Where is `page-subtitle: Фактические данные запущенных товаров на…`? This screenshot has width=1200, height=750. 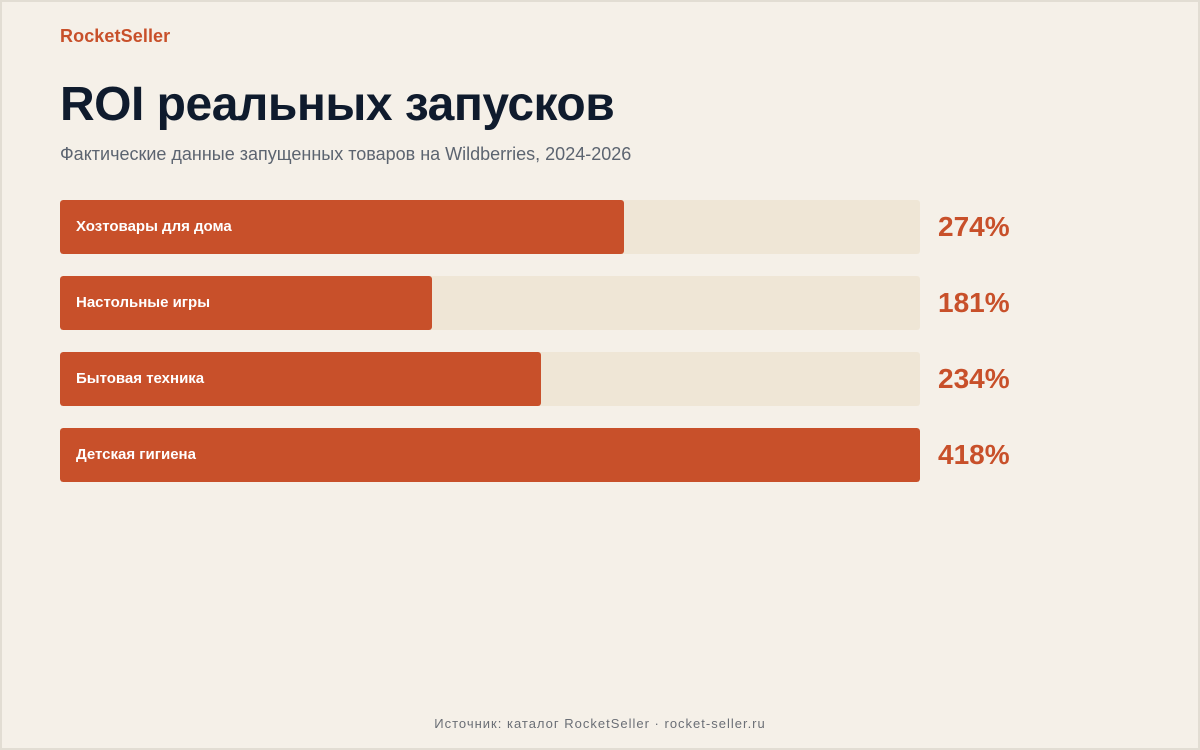 page-subtitle: Фактические данные запущенных товаров на… is located at coordinates (346, 154).